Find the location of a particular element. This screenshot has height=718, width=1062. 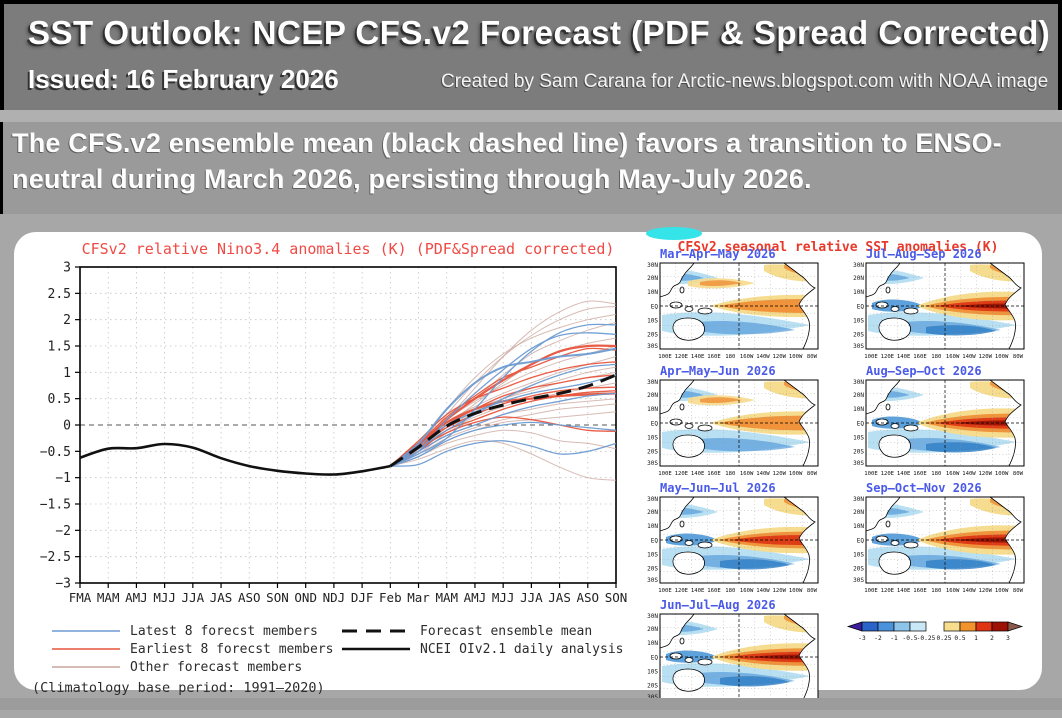

svg-text: AMJ is located at coordinates (475, 597).